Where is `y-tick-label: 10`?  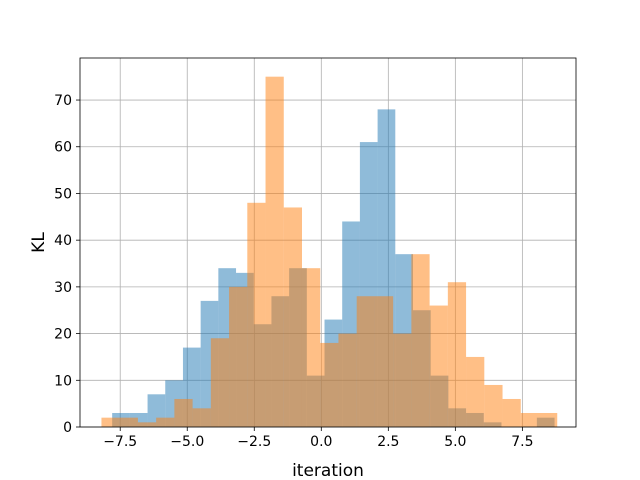 y-tick-label: 10 is located at coordinates (63, 381).